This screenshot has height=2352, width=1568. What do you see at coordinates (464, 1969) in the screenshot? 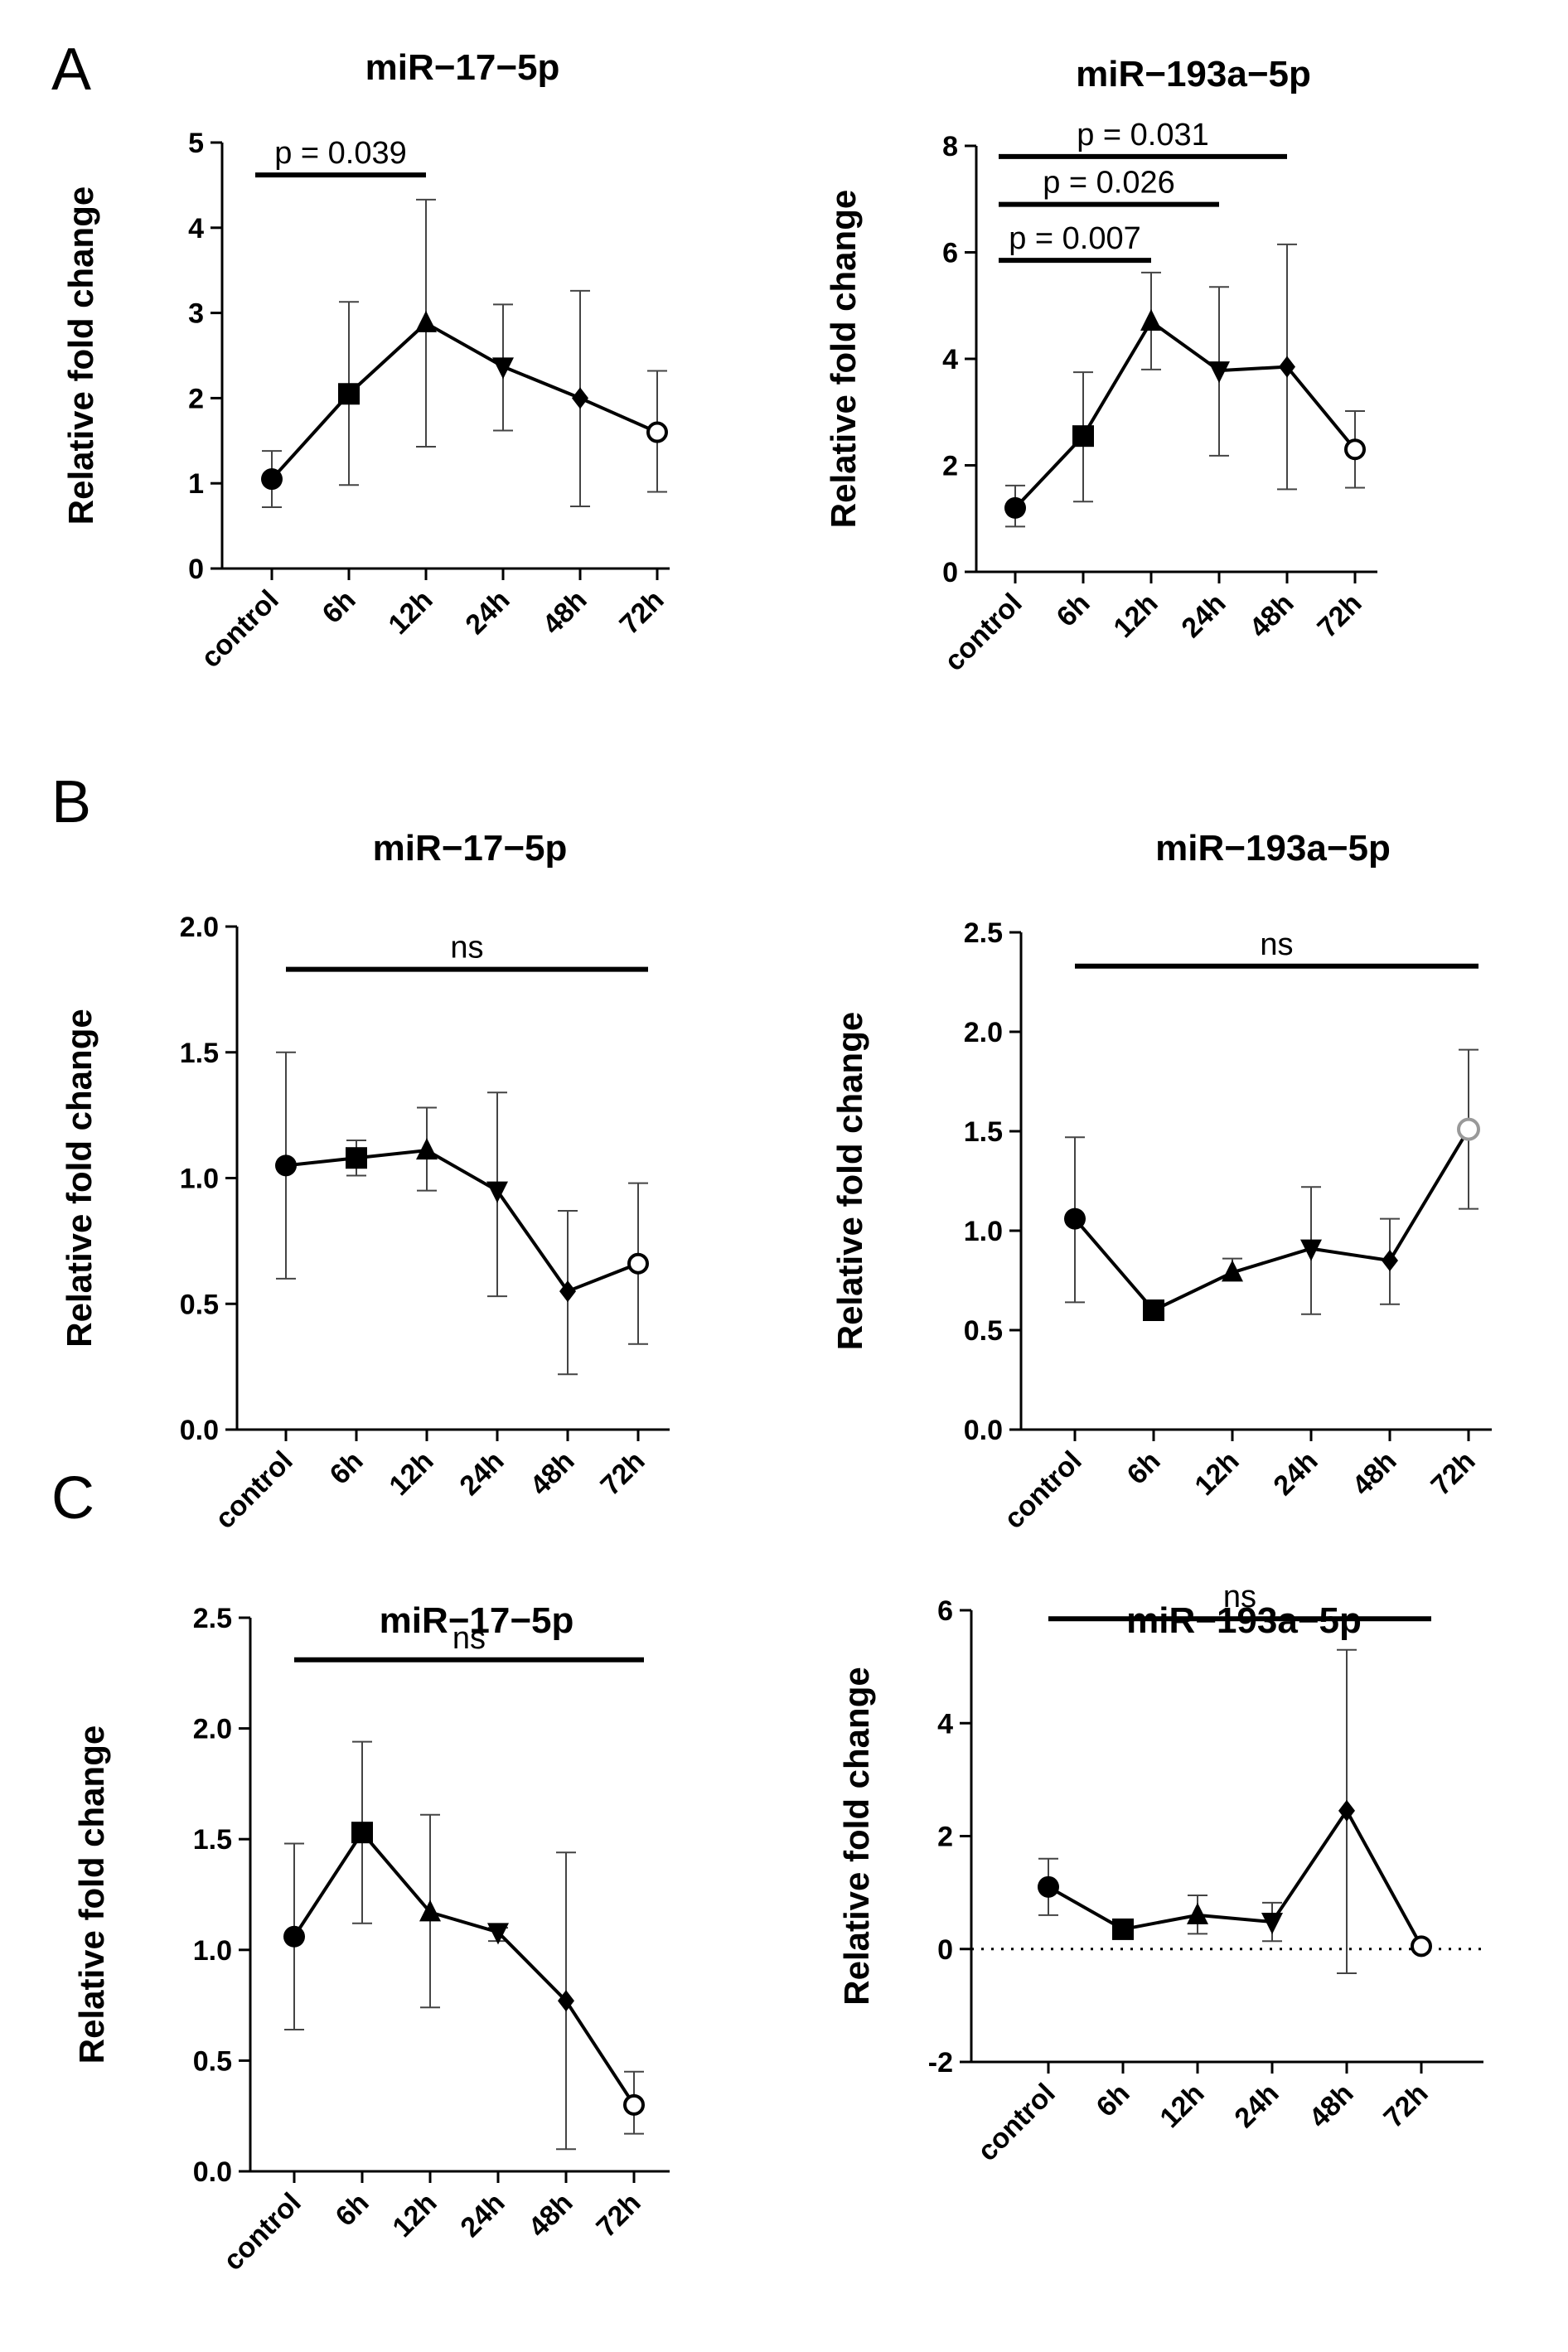
I see `chart-c1-series-line` at bounding box center [464, 1969].